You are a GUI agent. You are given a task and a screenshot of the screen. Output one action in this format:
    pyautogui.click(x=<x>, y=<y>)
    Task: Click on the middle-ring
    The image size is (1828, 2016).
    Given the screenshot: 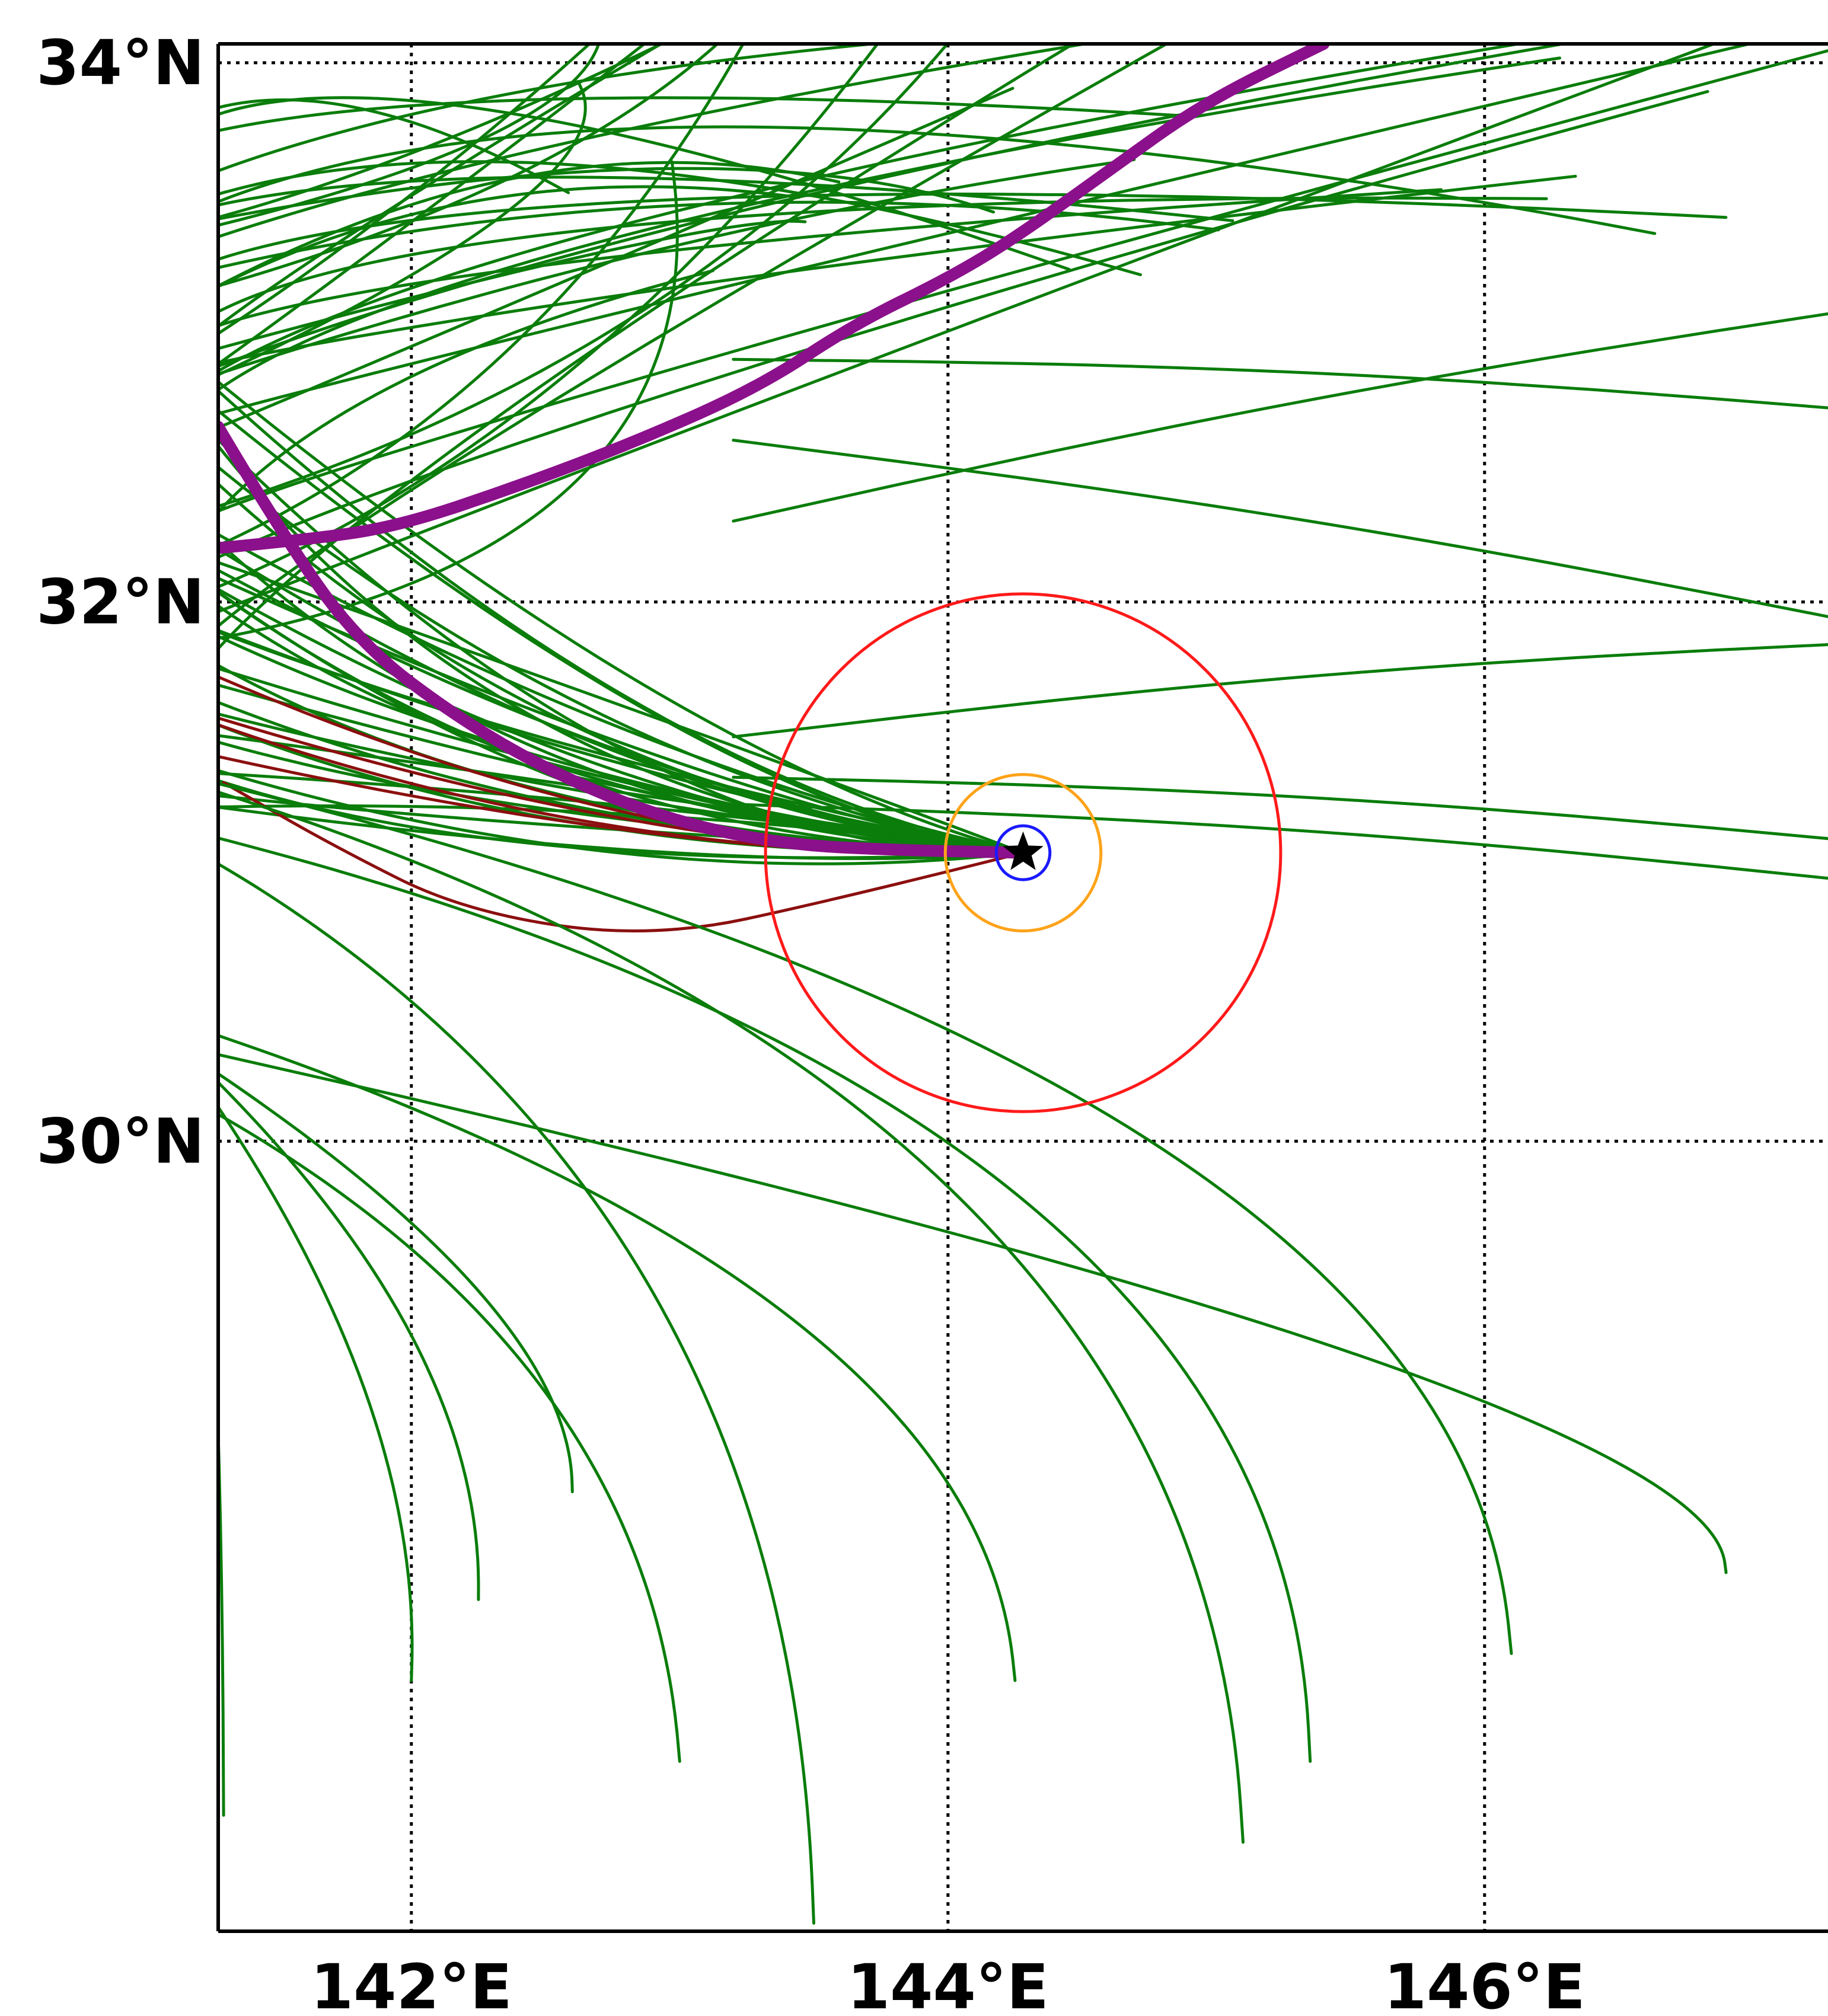 What is the action you would take?
    pyautogui.click(x=1023, y=852)
    